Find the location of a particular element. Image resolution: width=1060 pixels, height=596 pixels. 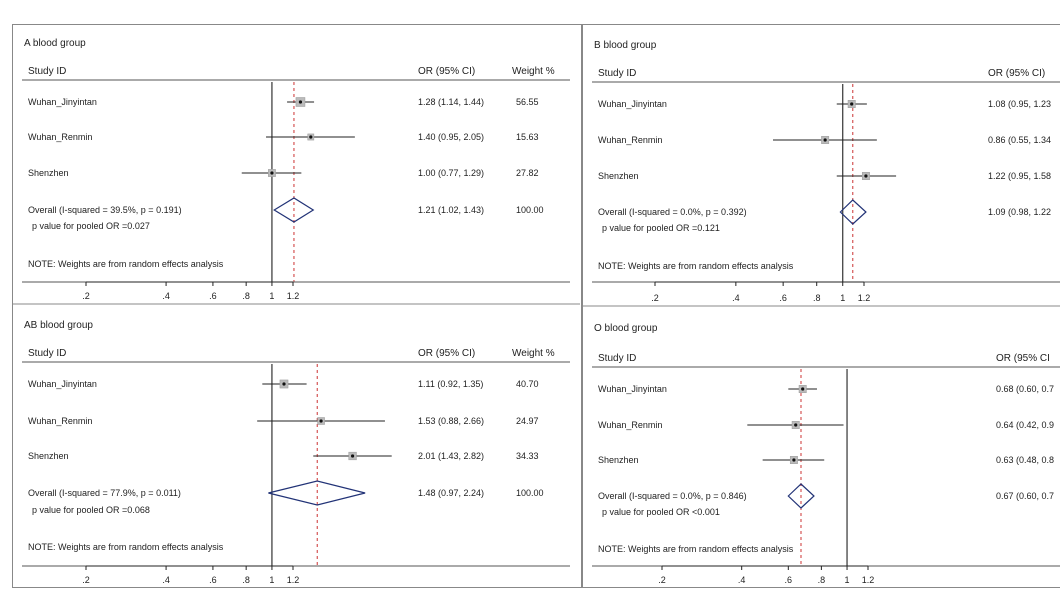

or-ci-value: 1.53 (0.88, 2.66) is located at coordinates (451, 421).